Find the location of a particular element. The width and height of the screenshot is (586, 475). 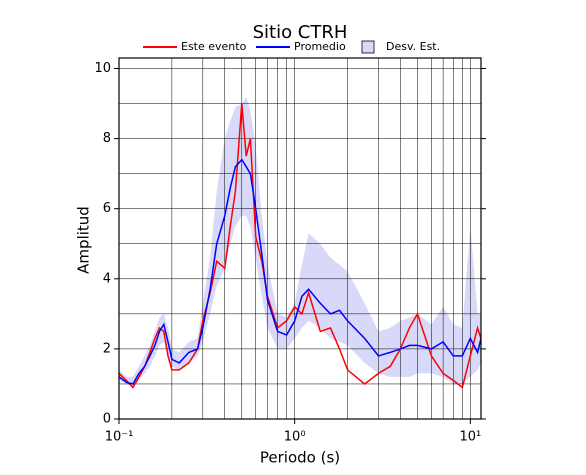

y-tick-label: 2 is located at coordinates (107, 348).